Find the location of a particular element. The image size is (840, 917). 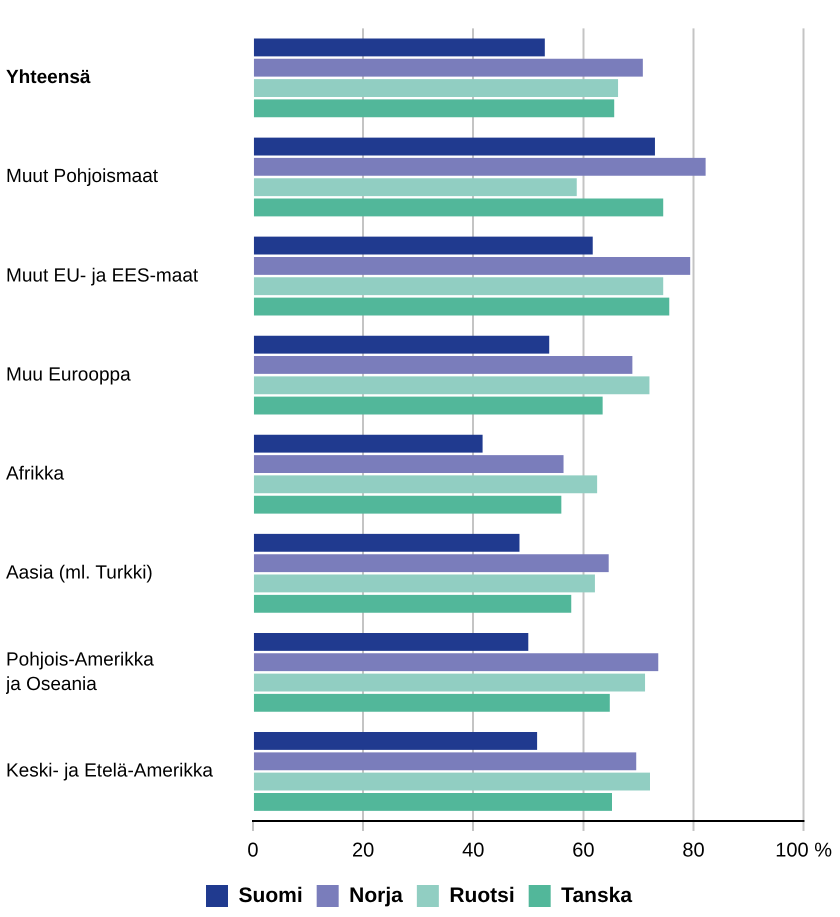

legend-label: Tanska is located at coordinates (596, 895).